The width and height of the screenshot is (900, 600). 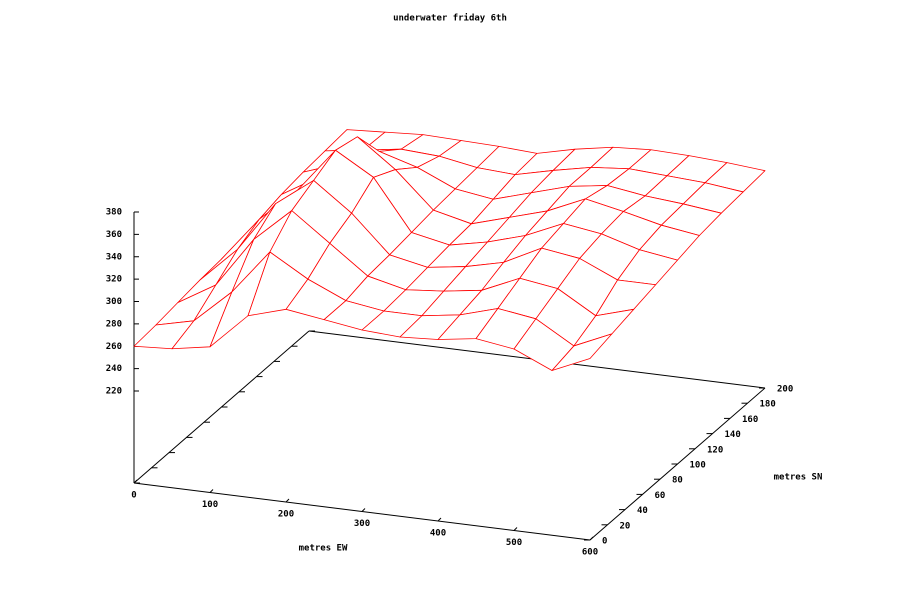 What do you see at coordinates (733, 435) in the screenshot?
I see `y-tick-label: 140` at bounding box center [733, 435].